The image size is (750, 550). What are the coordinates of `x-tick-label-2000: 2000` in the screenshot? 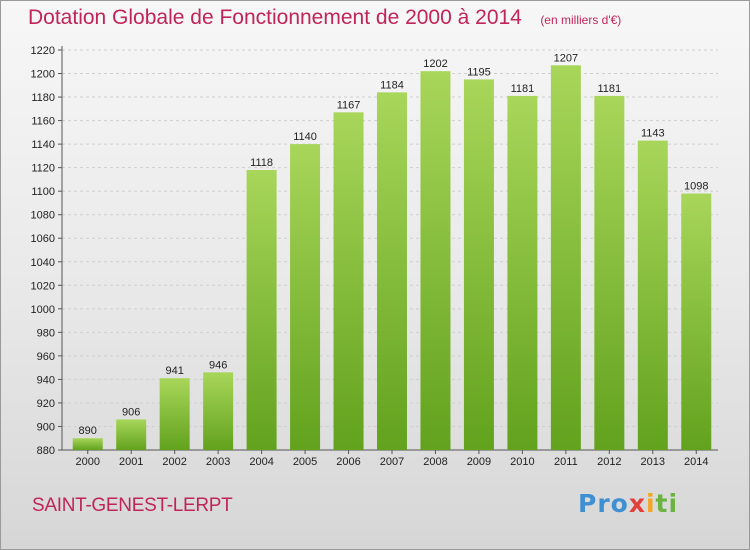 It's located at (87, 462).